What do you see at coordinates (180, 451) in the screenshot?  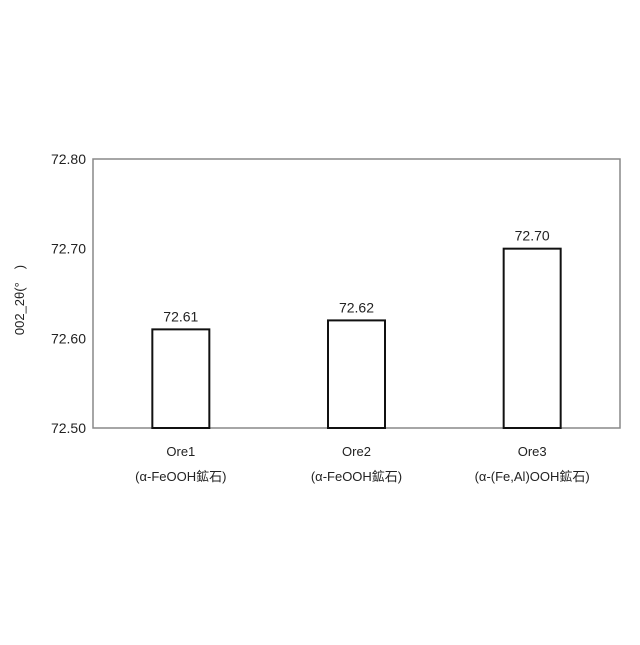 I see `x-tick-label: Ore1` at bounding box center [180, 451].